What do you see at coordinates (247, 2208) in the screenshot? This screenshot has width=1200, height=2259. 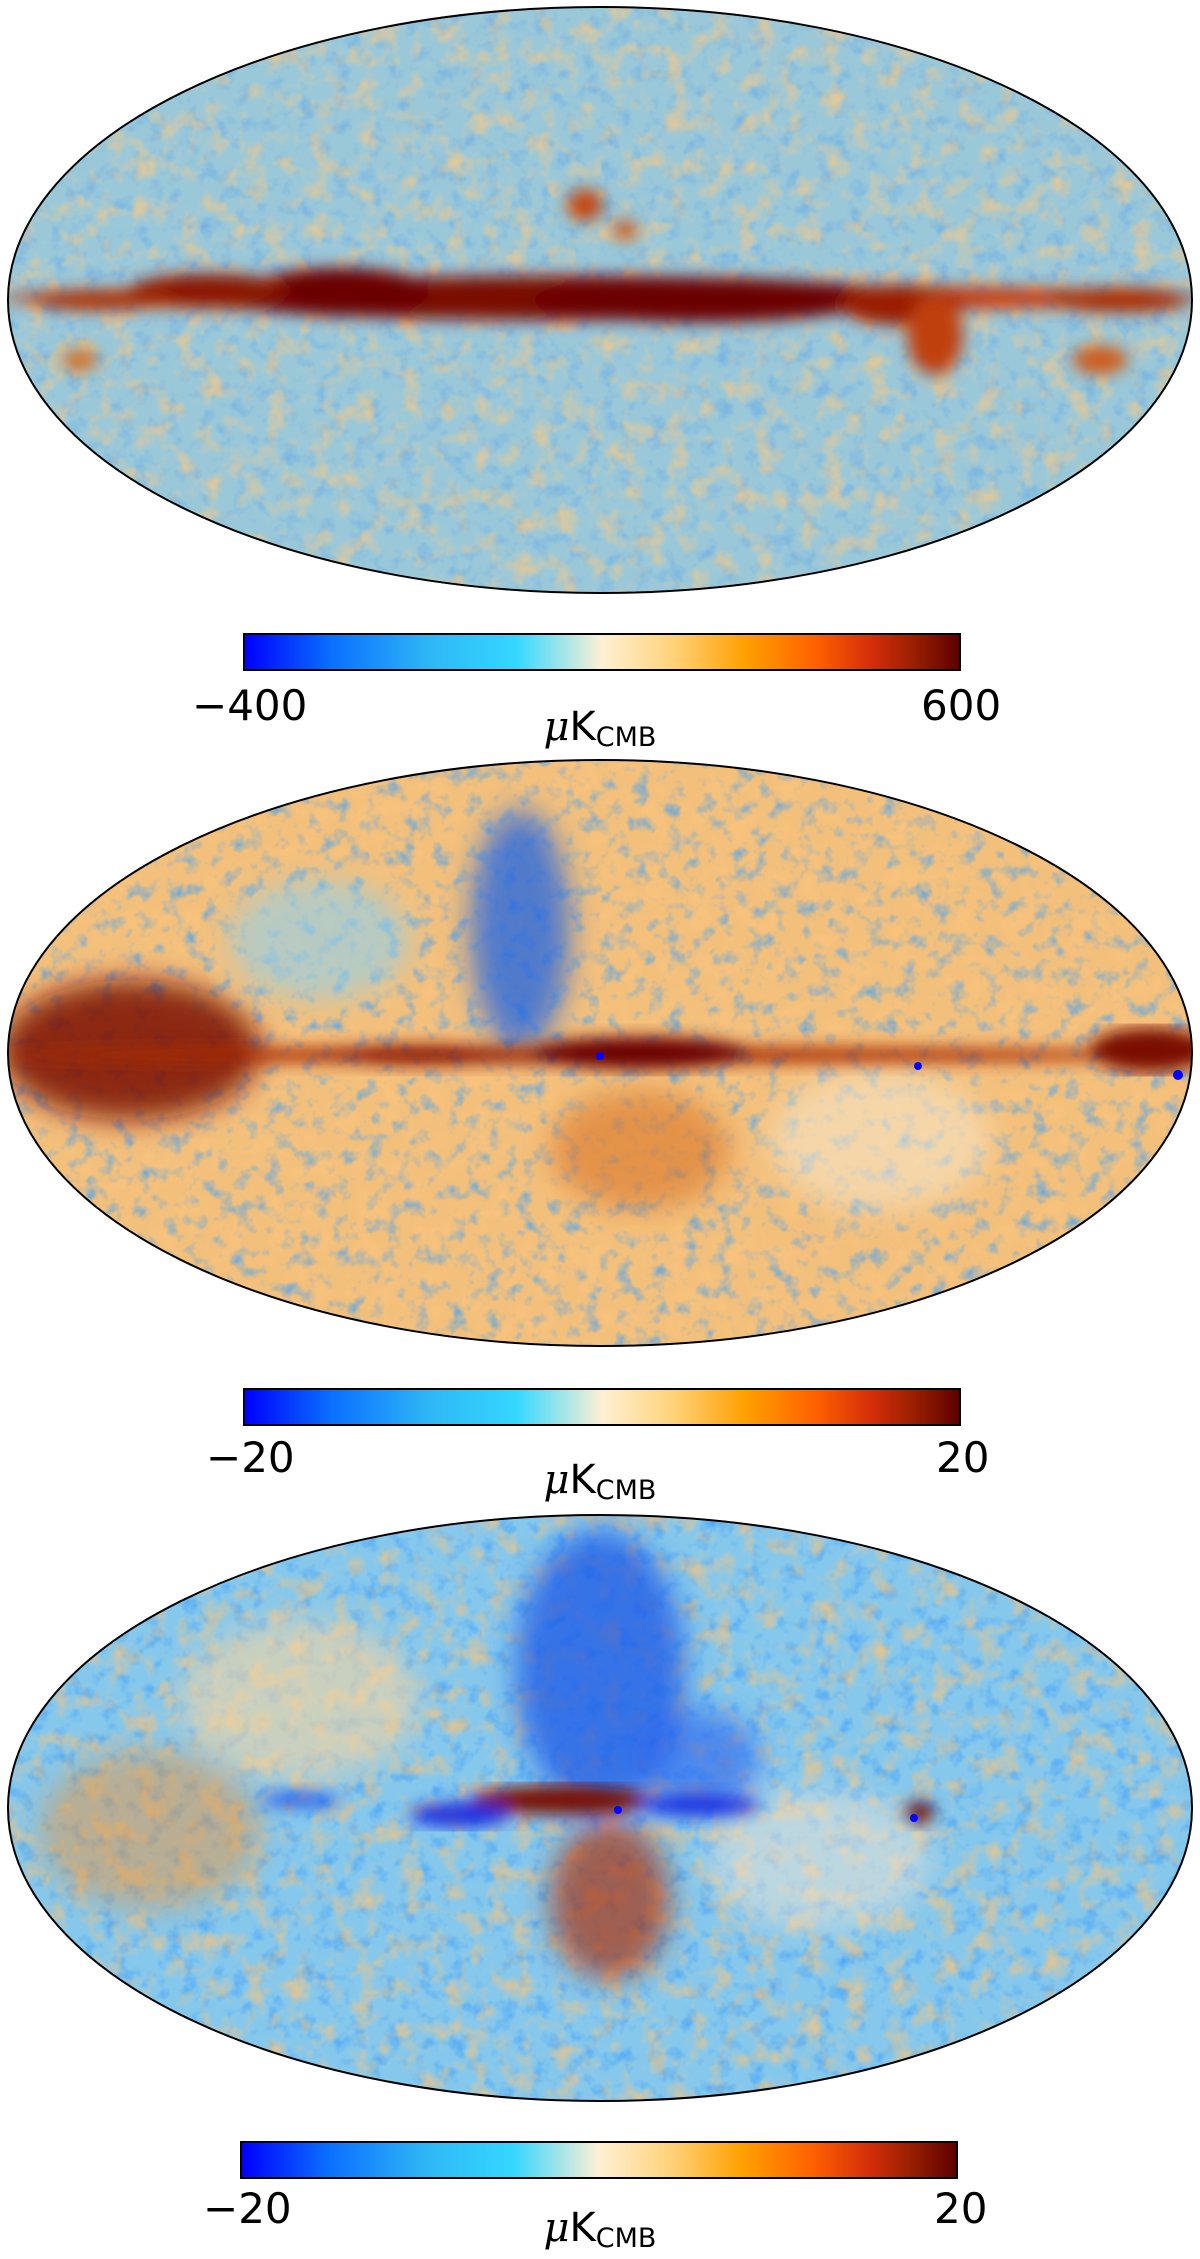 I see `polarization-u-colorbar-min-label: −20` at bounding box center [247, 2208].